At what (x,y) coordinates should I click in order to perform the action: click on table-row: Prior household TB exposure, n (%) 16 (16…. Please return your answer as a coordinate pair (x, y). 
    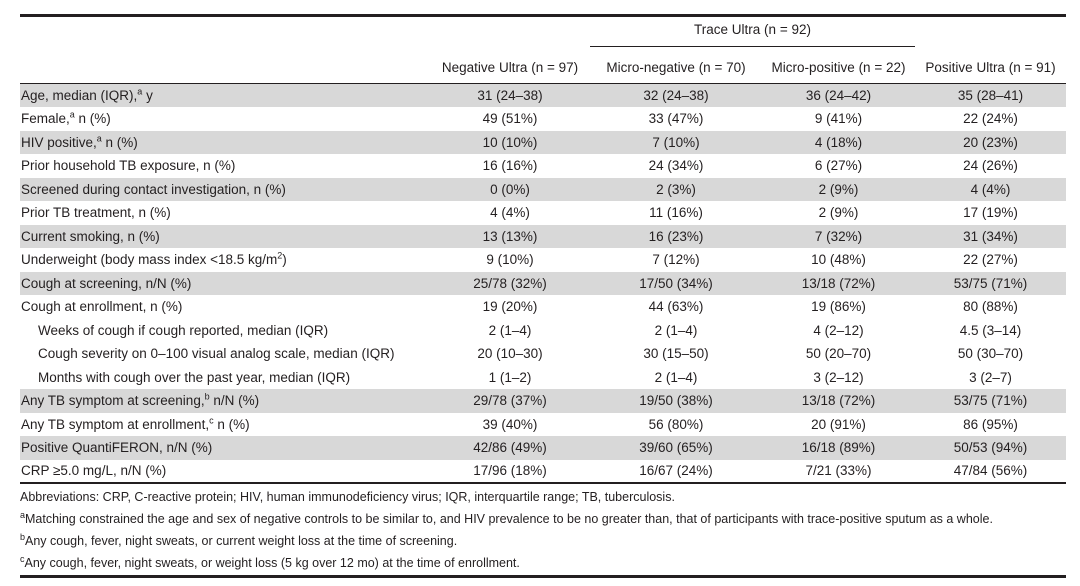
    Looking at the image, I should click on (543, 166).